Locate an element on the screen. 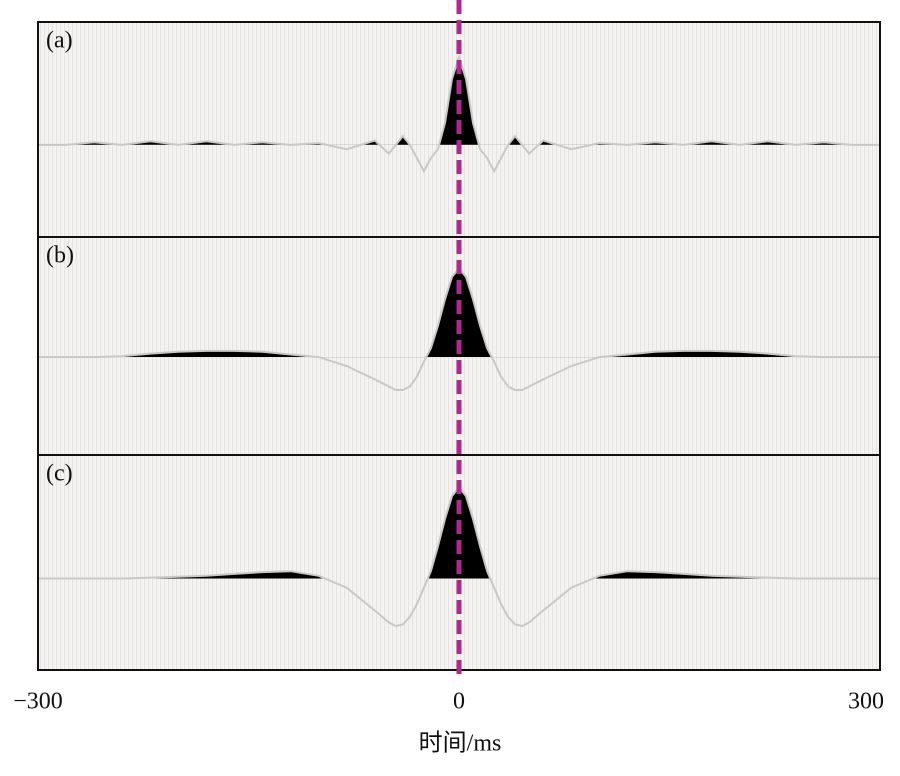  x-tick-label: 0 is located at coordinates (459, 702).